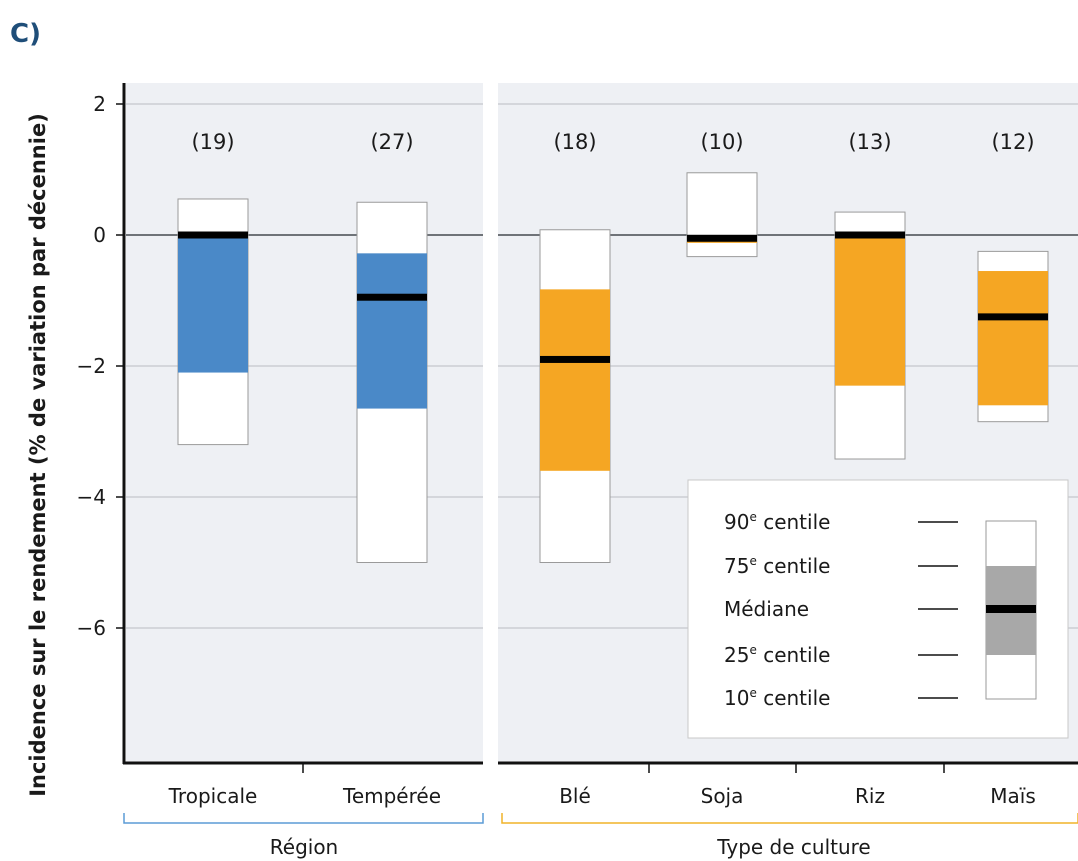 This screenshot has height=861, width=1078. I want to click on group-label-region: Région, so click(304, 847).